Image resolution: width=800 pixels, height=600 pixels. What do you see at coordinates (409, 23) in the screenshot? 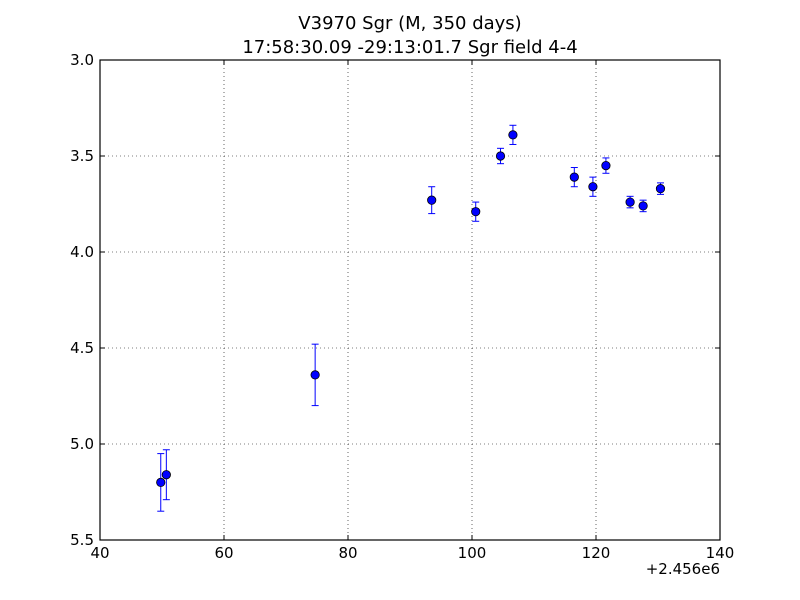
I see `chart-title: V3970 Sgr (M, 350 days)` at bounding box center [409, 23].